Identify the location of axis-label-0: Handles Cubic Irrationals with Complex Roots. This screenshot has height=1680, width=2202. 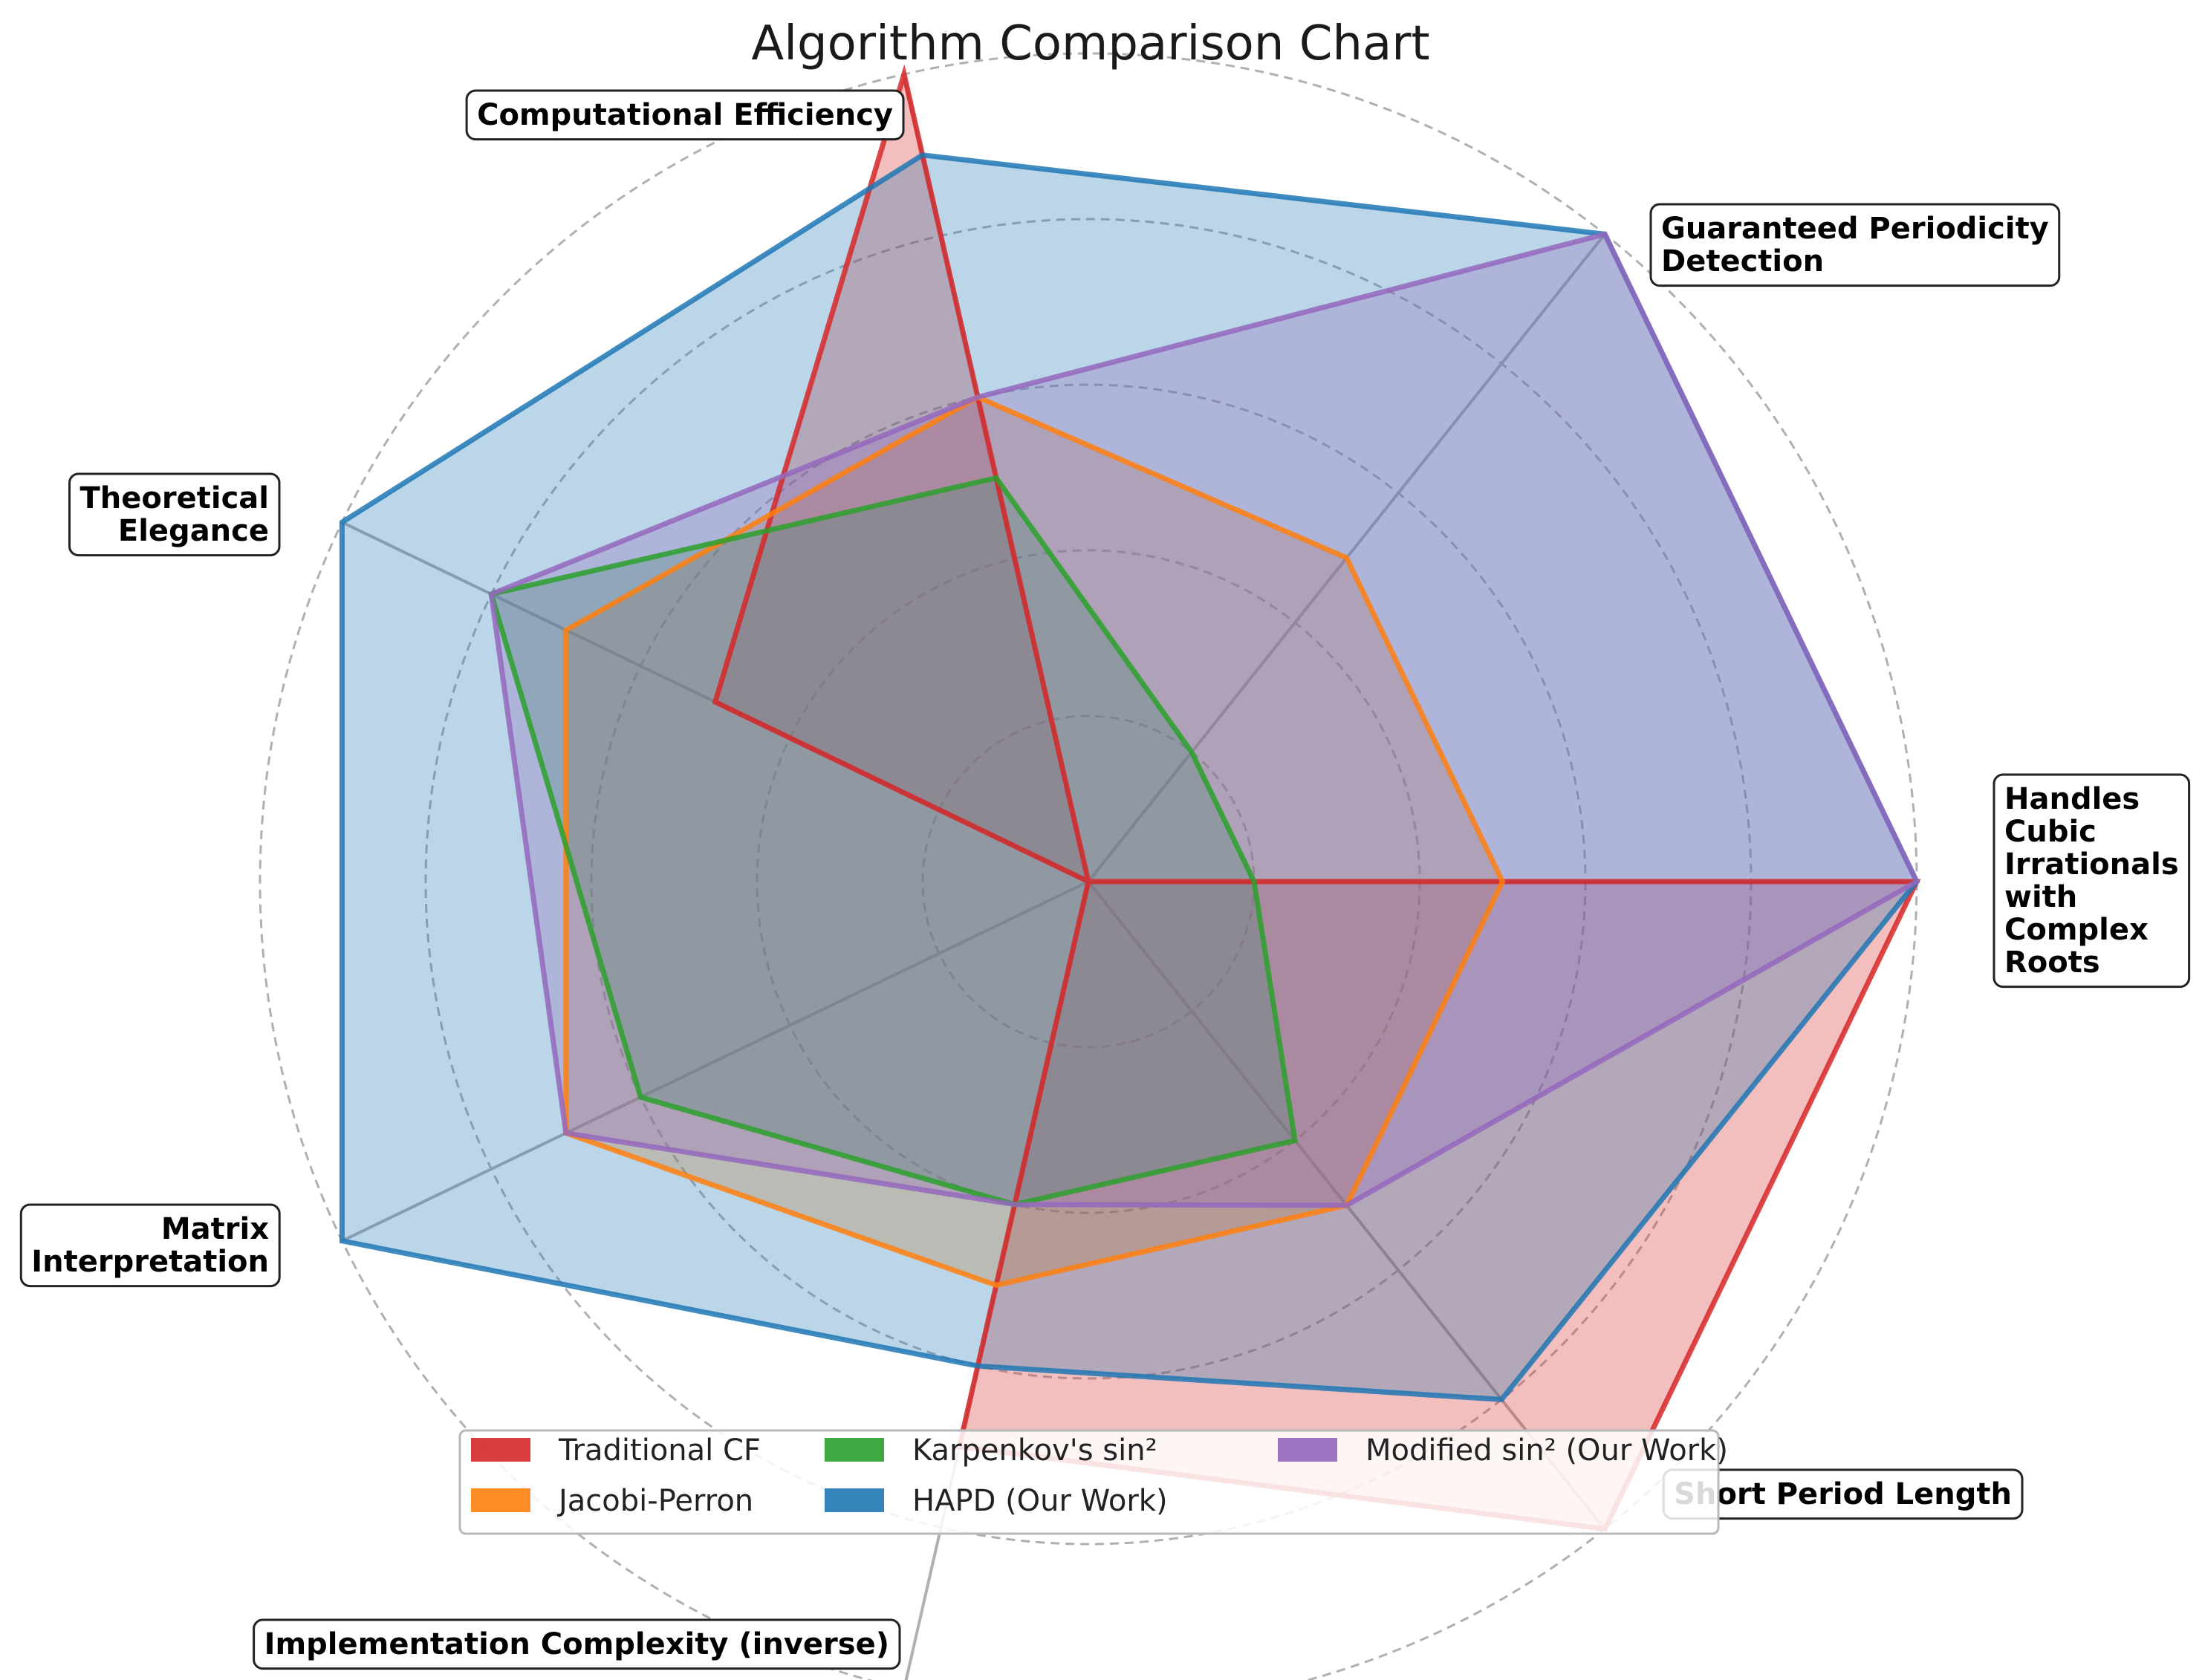
(2091, 881).